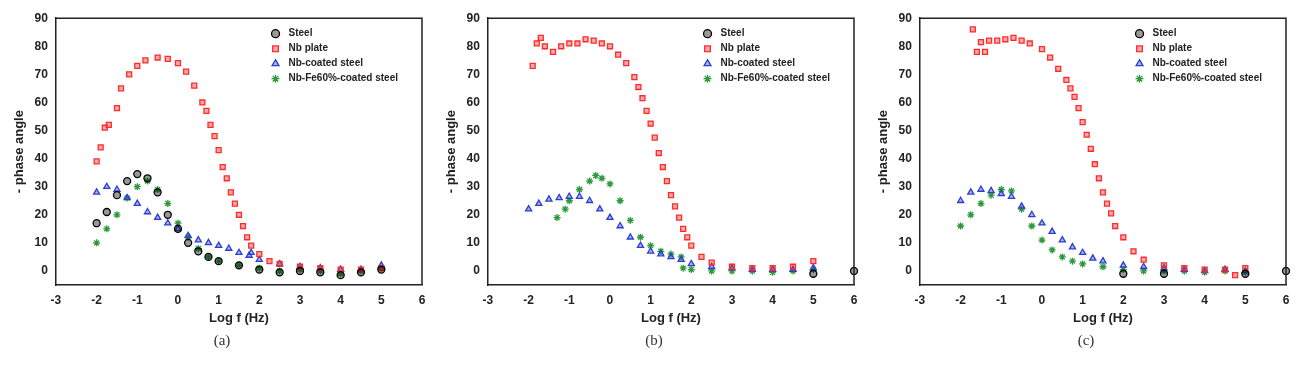 The height and width of the screenshot is (383, 1308). I want to click on text: (c), so click(1086, 340).